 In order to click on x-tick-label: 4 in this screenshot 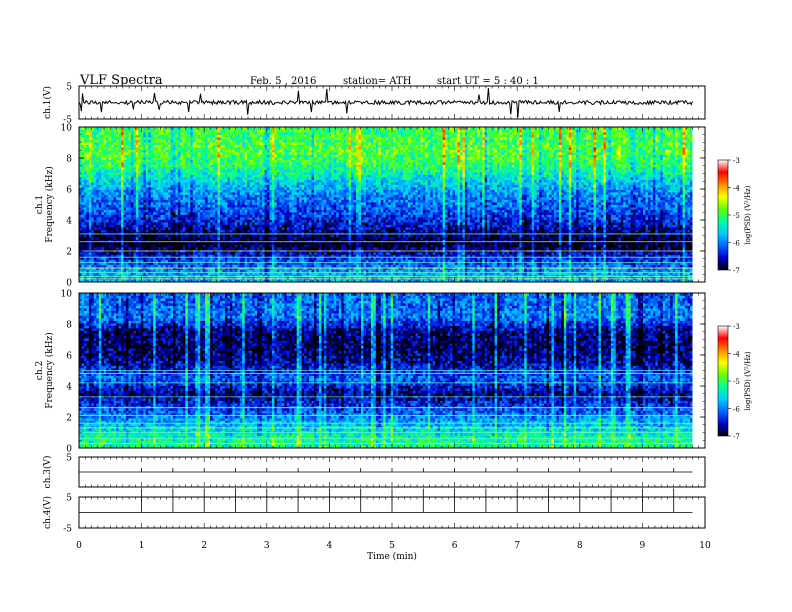, I will do `click(330, 546)`.